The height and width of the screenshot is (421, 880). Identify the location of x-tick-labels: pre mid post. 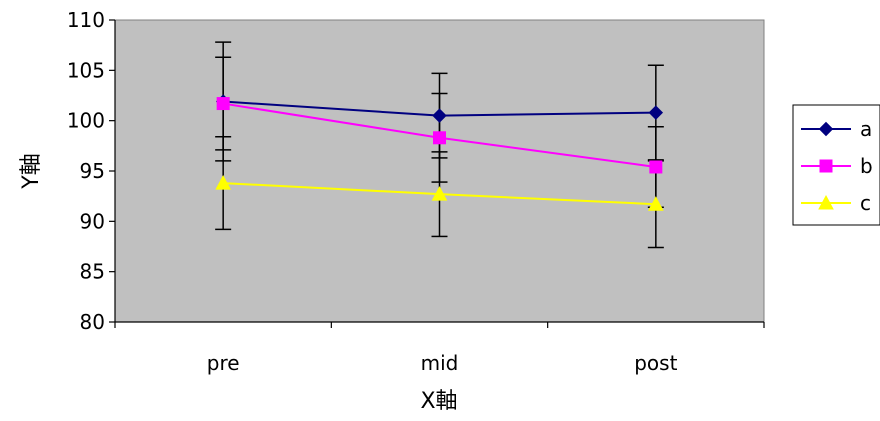
(442, 363).